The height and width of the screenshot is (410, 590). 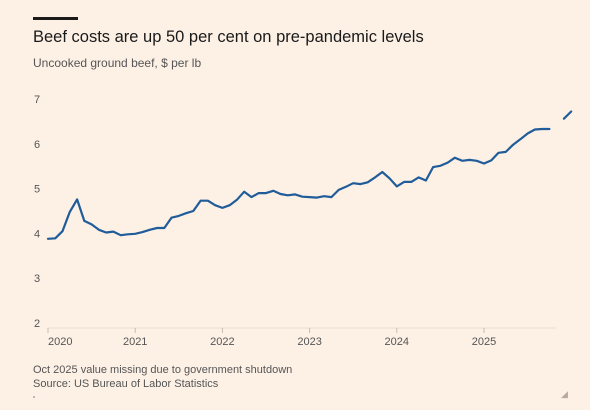 I want to click on x-tick-label: 2021, so click(x=135, y=342).